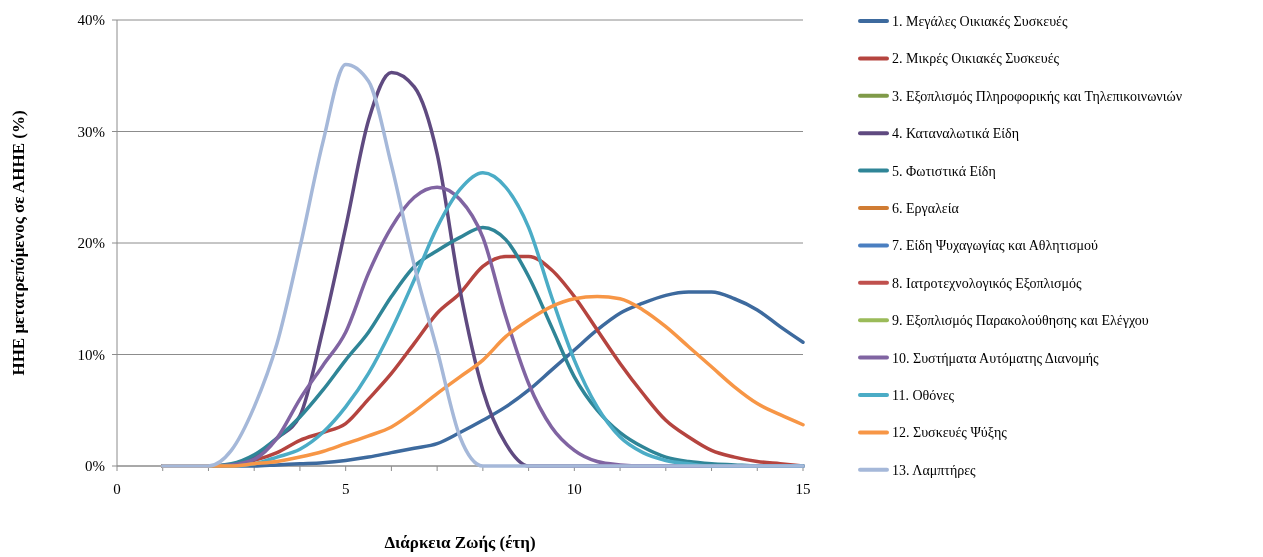 The width and height of the screenshot is (1263, 557). What do you see at coordinates (923, 395) in the screenshot?
I see `legend-label: 11. Οθόνες` at bounding box center [923, 395].